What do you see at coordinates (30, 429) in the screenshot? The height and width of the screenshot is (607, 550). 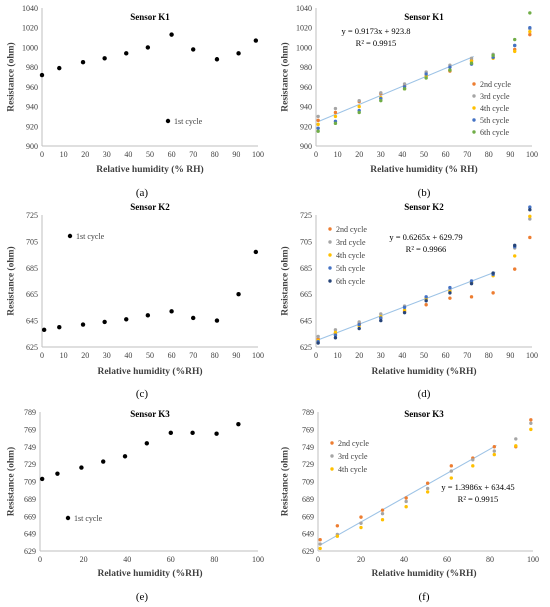 I see `y-tick-label: 769` at bounding box center [30, 429].